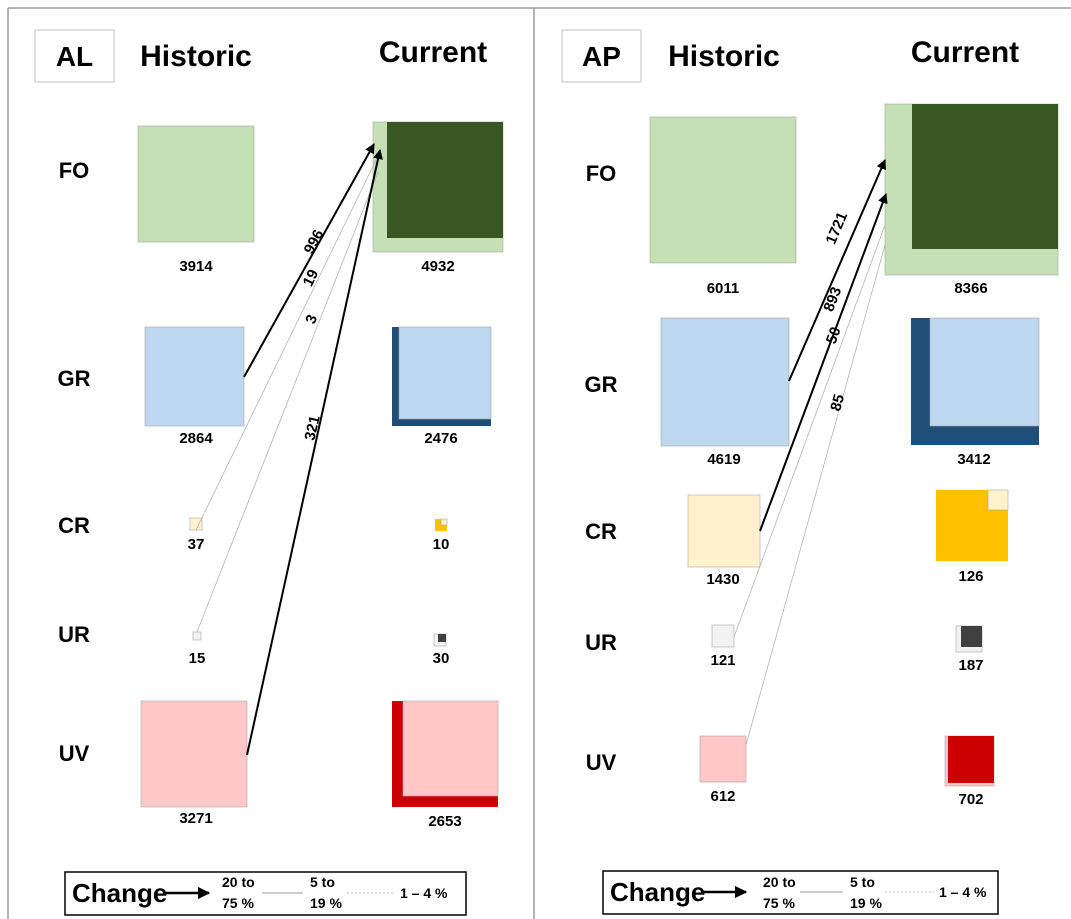  I want to click on historic-value-ur: 121, so click(722, 660).